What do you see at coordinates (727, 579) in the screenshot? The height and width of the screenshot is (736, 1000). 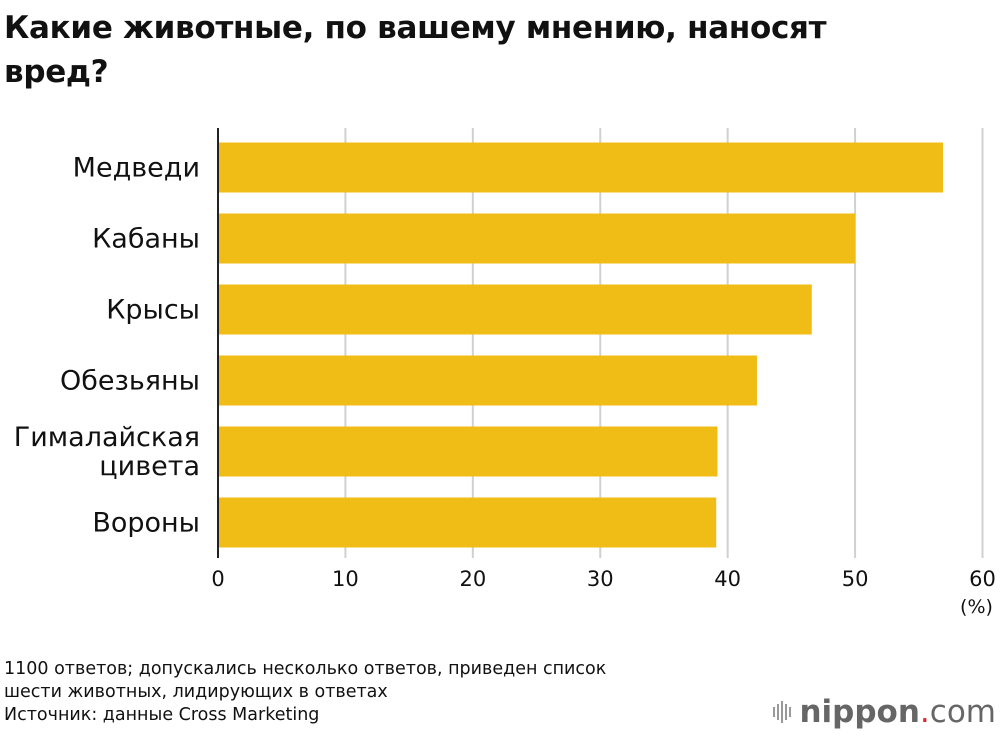 I see `x-tick-label: 40` at bounding box center [727, 579].